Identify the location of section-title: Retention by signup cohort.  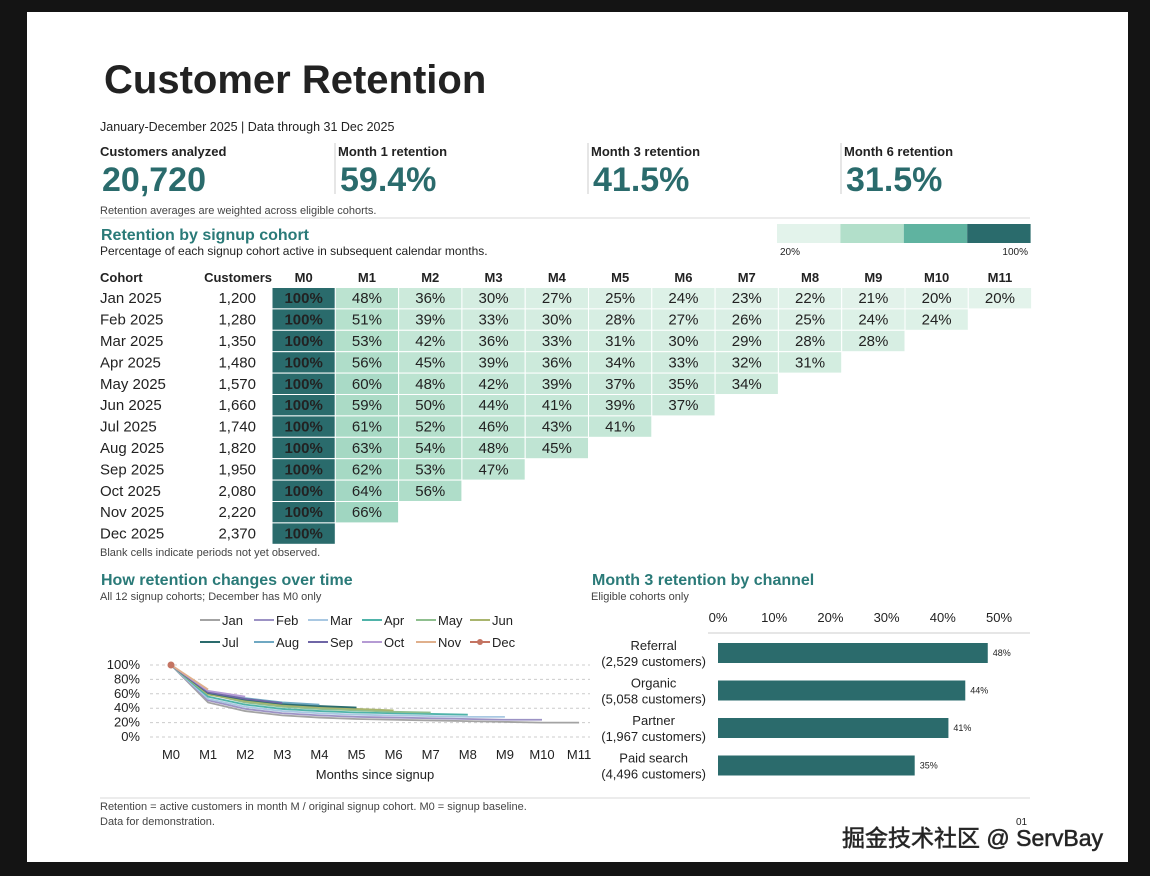
(205, 235).